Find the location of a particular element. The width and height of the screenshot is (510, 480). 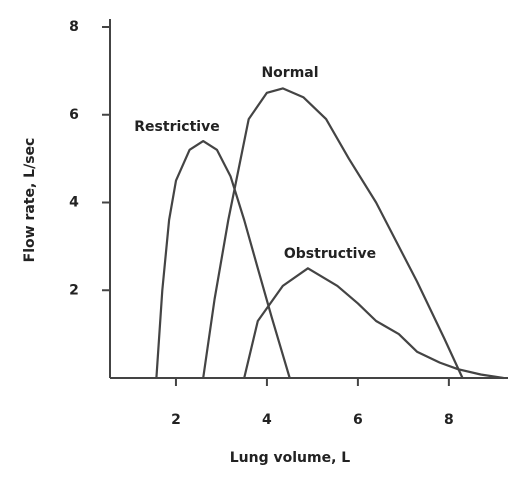

y-axis-label: Flow rate, L/sec is located at coordinates (30, 200).